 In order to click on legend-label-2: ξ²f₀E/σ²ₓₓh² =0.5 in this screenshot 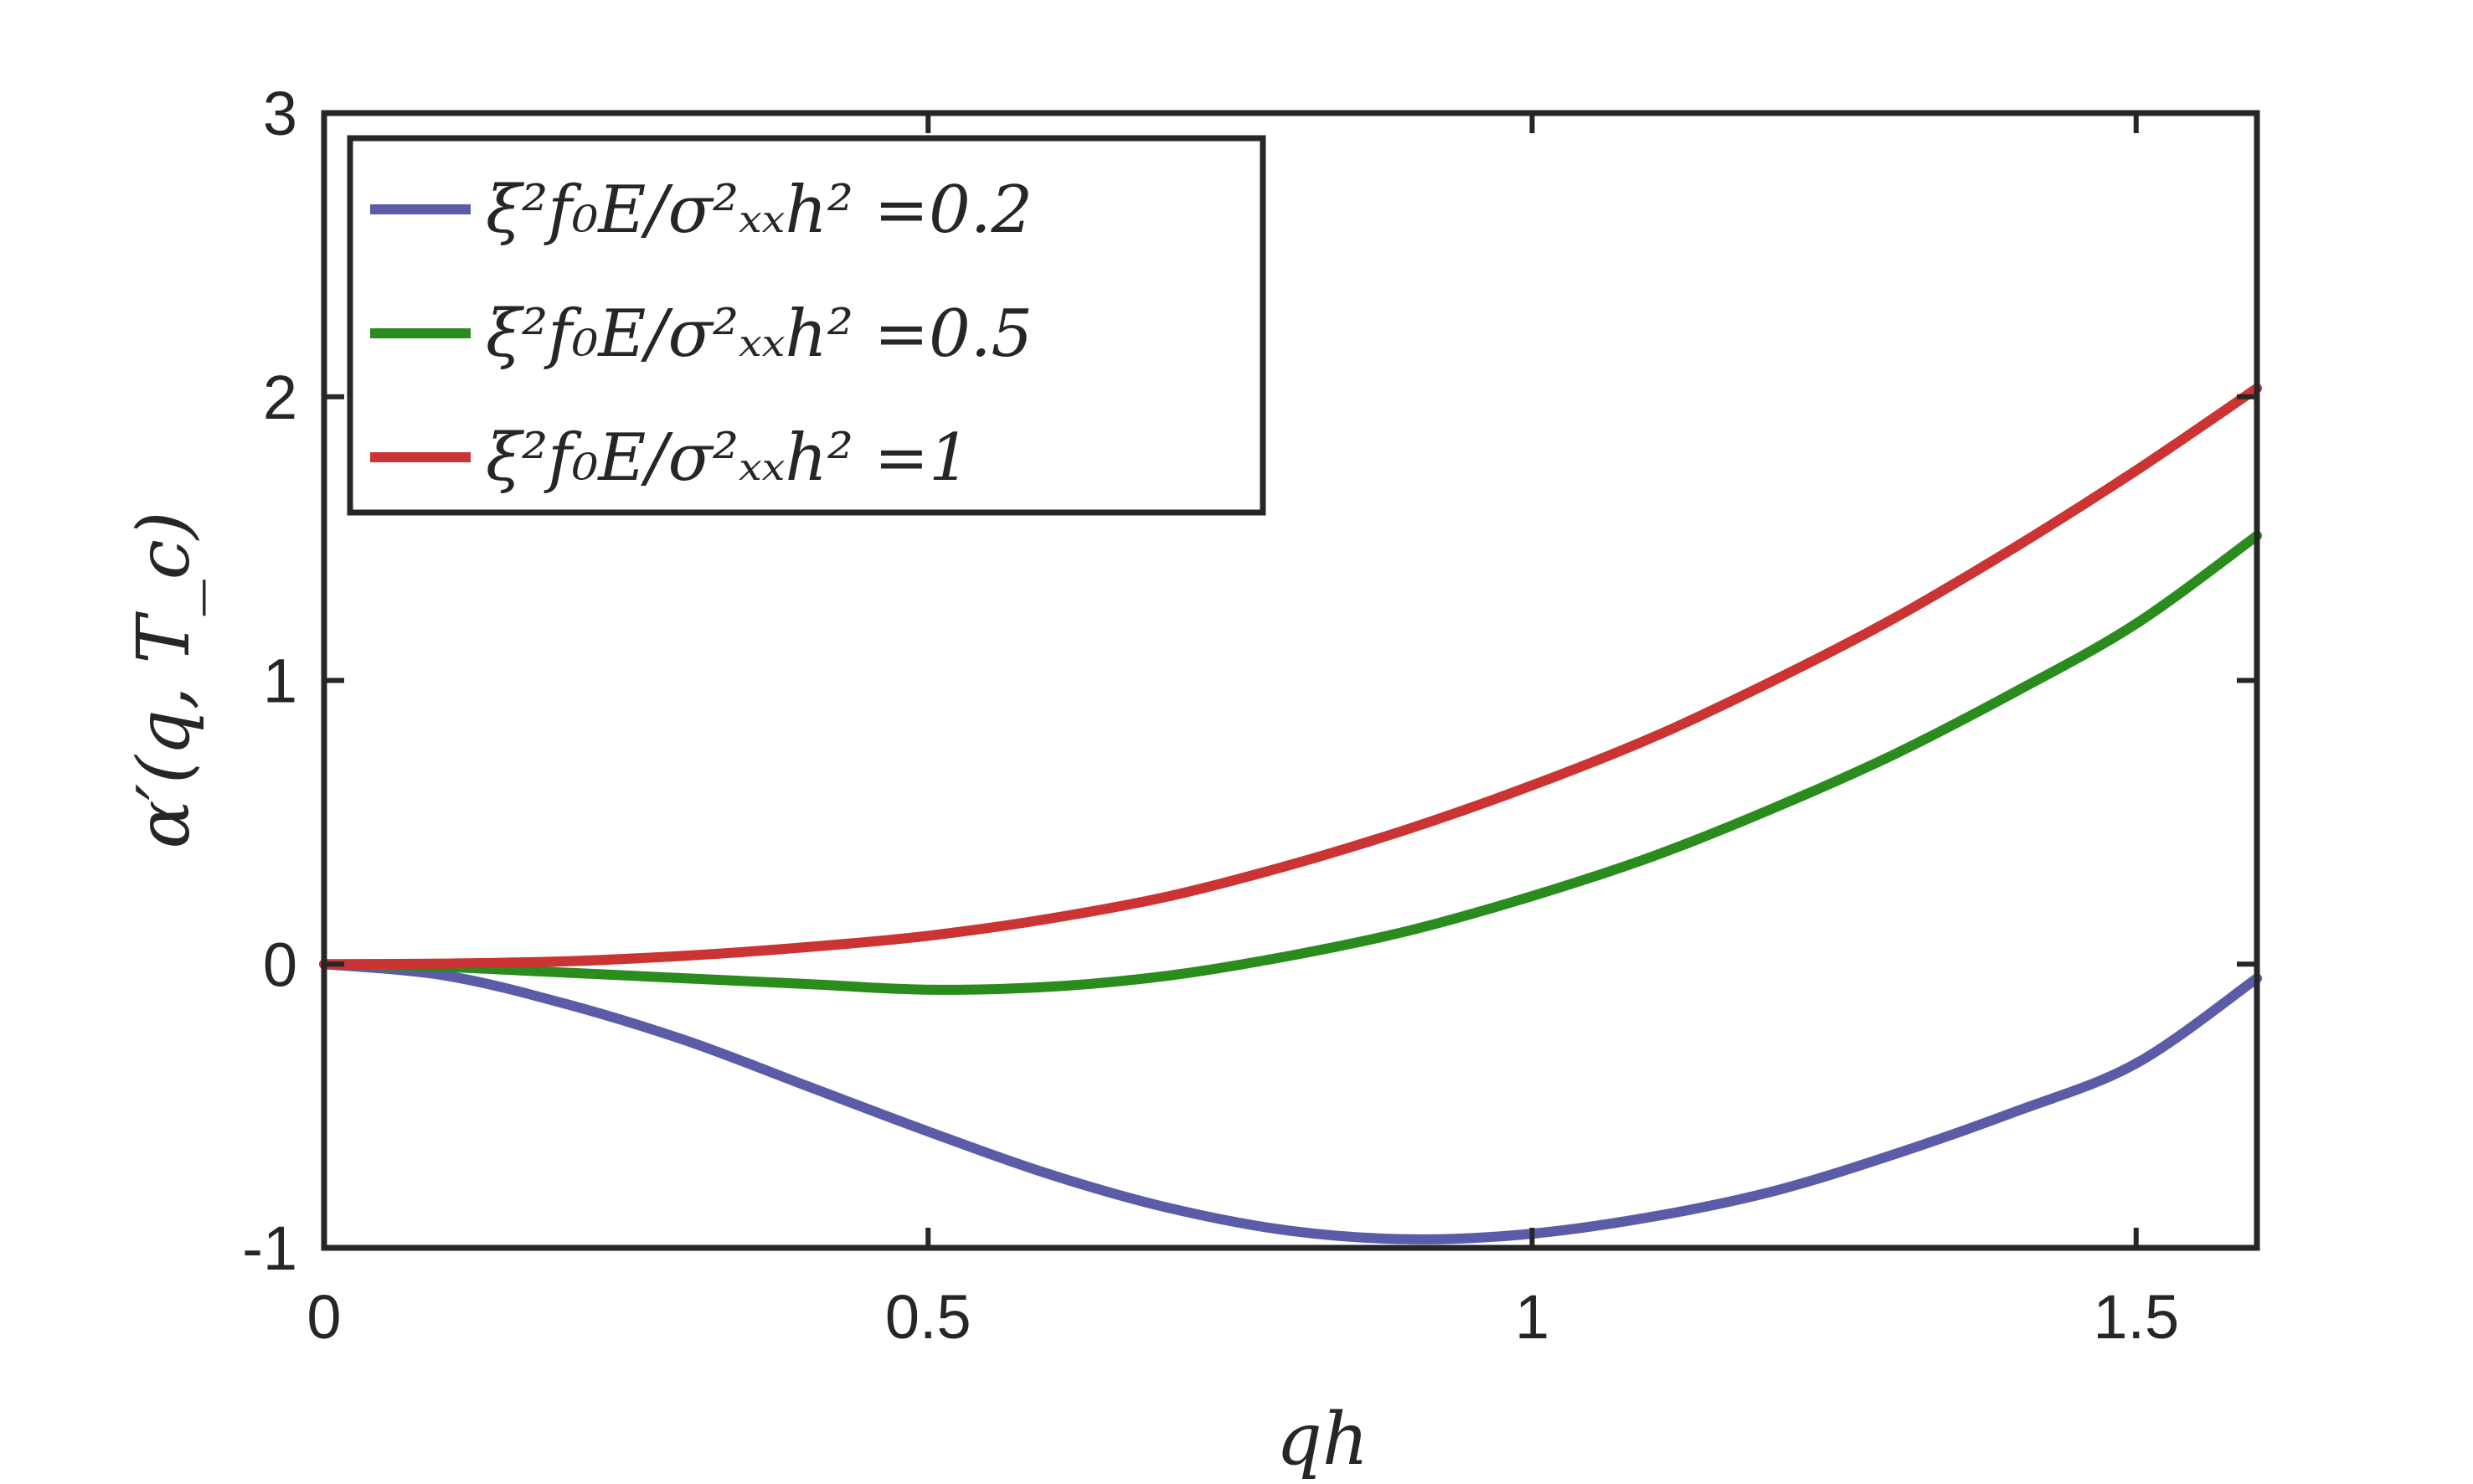, I will do `click(759, 334)`.